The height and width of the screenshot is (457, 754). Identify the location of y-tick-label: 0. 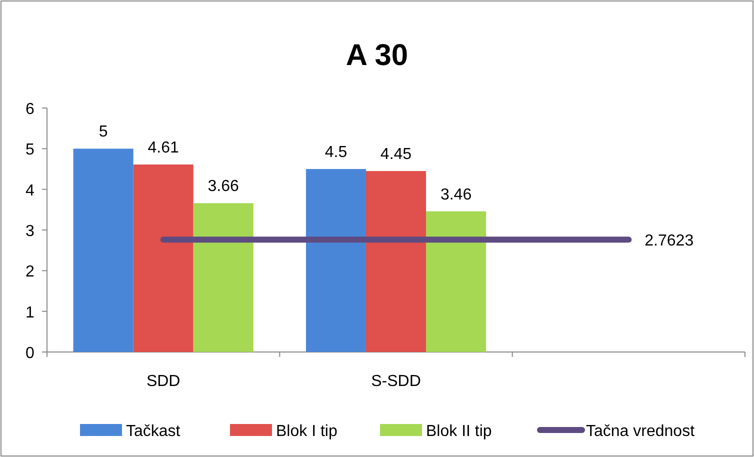
(30, 353).